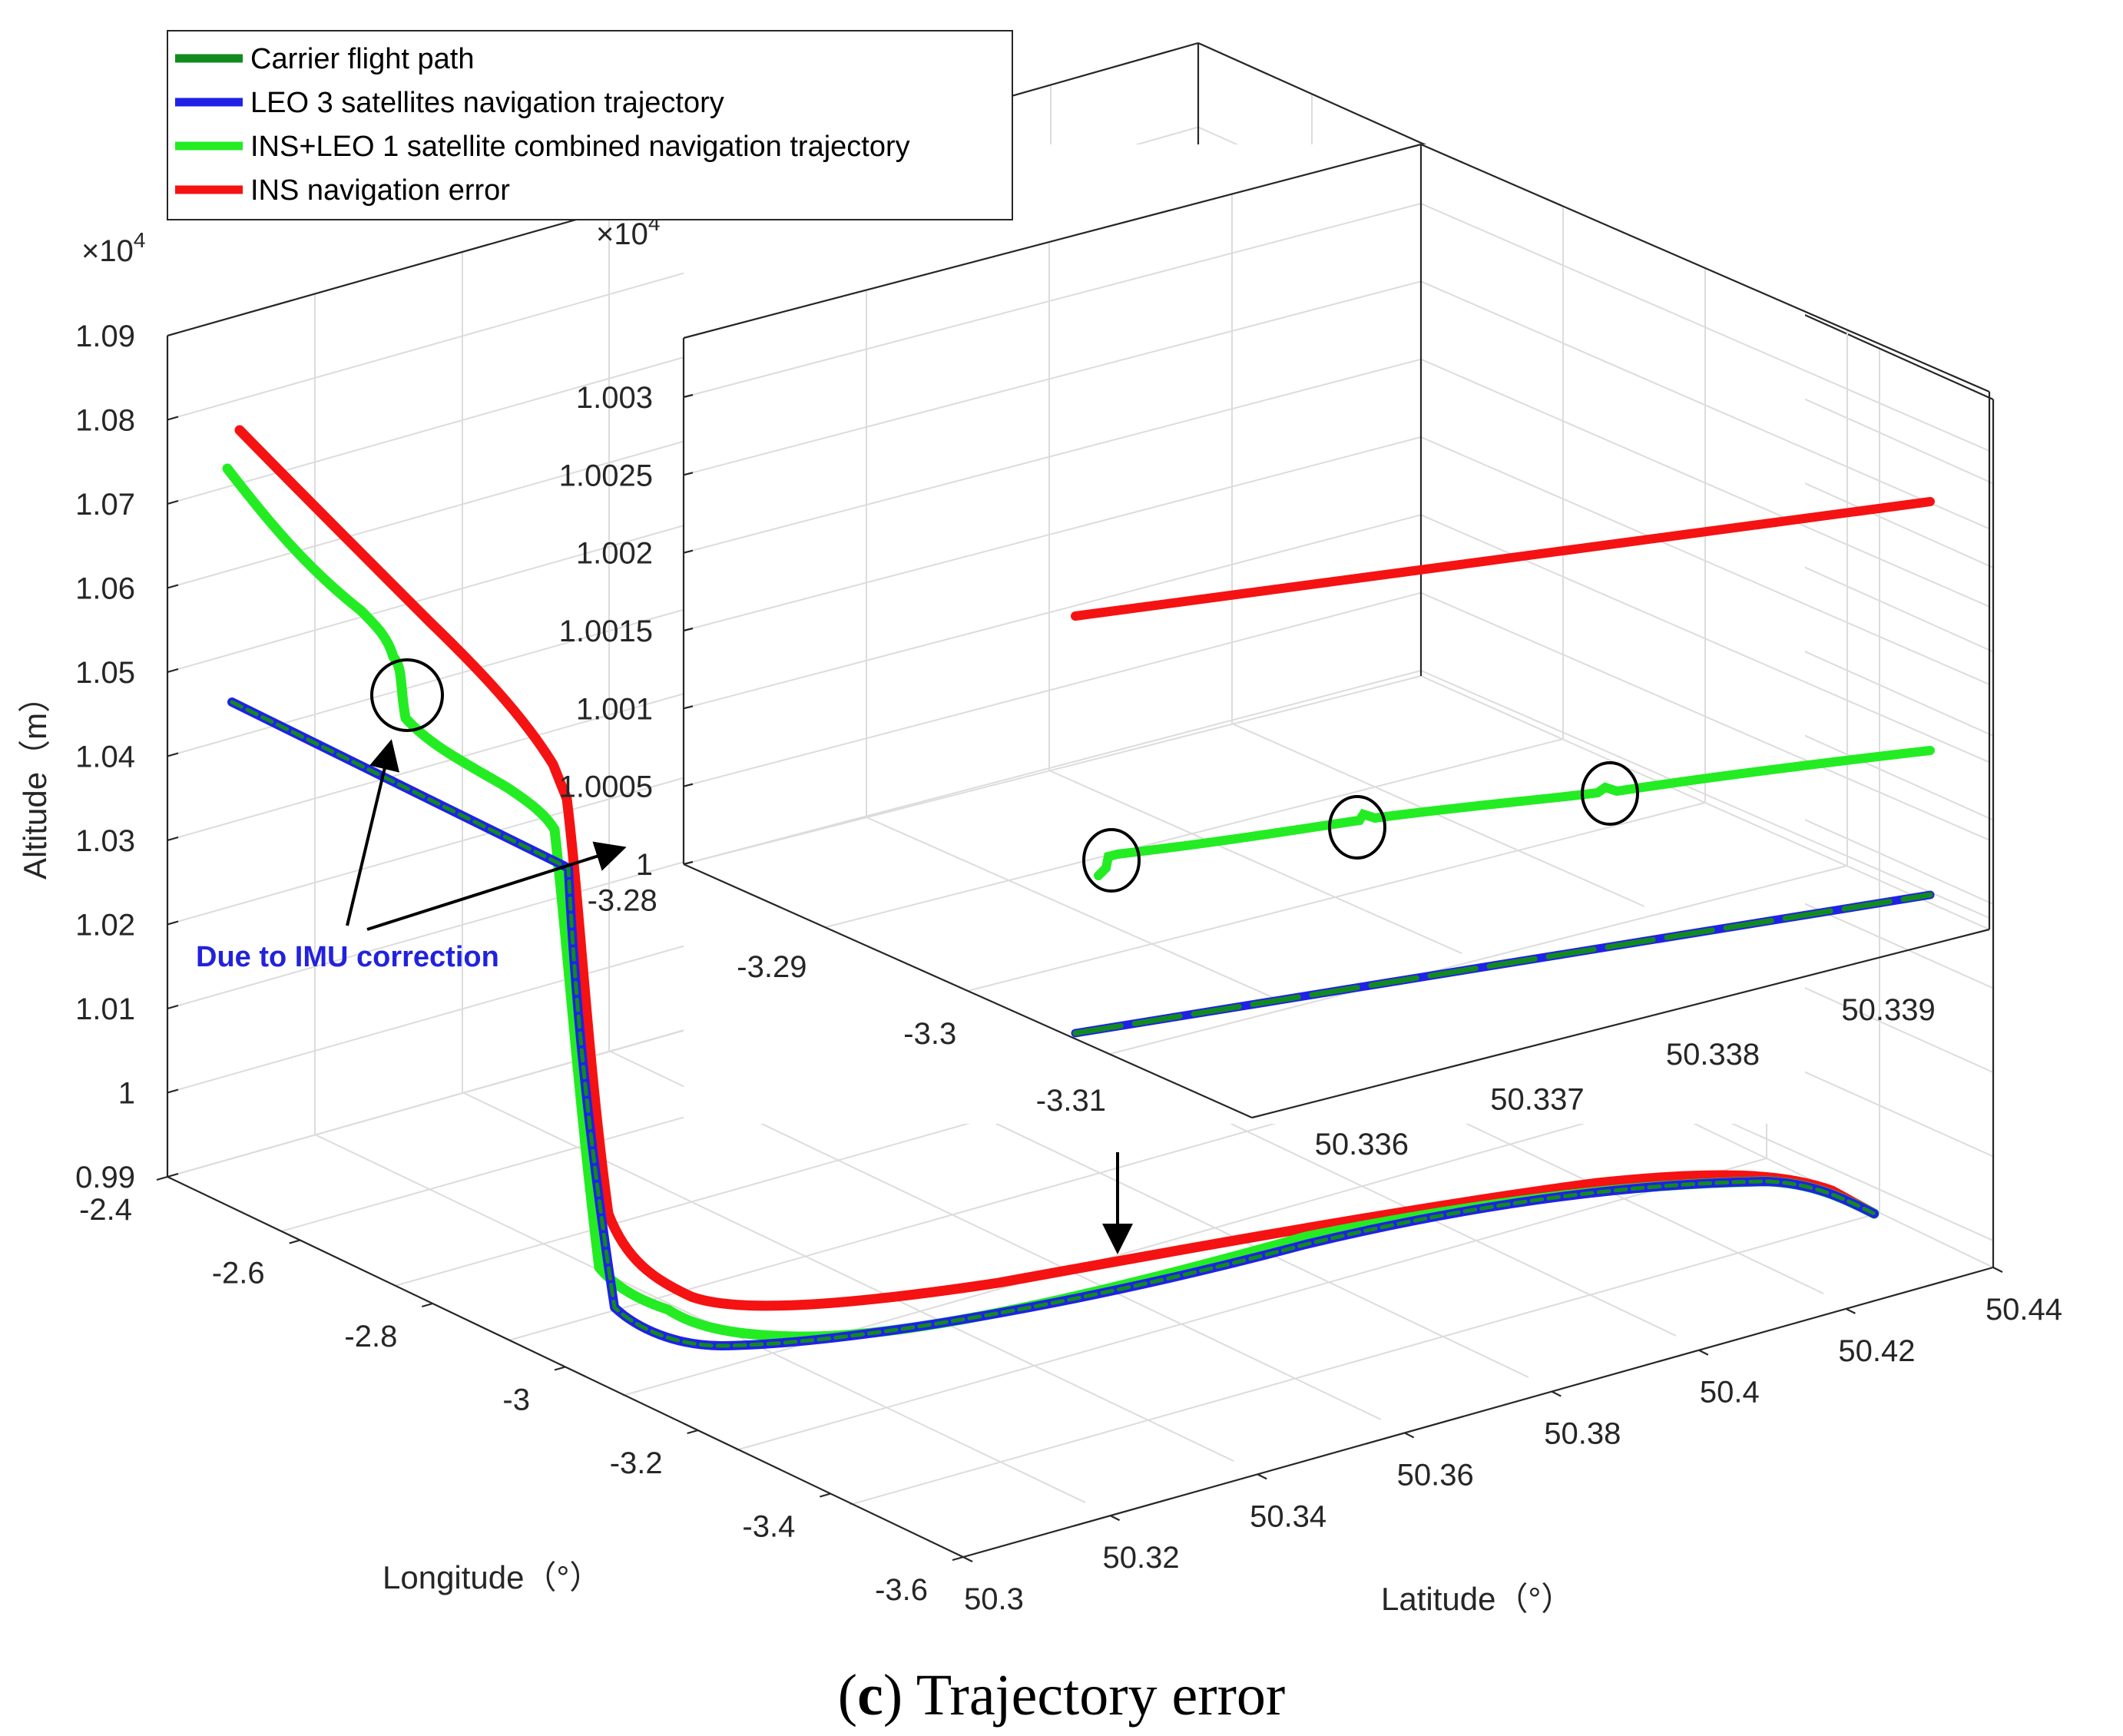 The height and width of the screenshot is (1736, 2123). I want to click on z-tick-label: 1.09, so click(105, 337).